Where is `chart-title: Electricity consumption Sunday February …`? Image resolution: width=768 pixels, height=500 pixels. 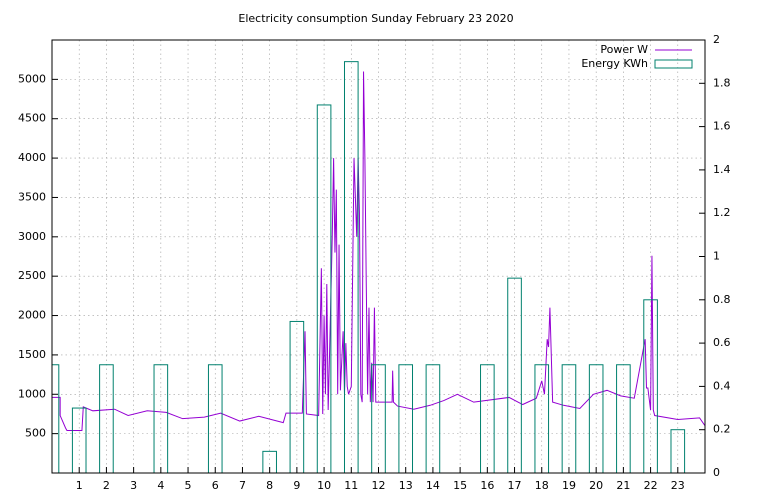
chart-title: Electricity consumption Sunday February … is located at coordinates (375, 18).